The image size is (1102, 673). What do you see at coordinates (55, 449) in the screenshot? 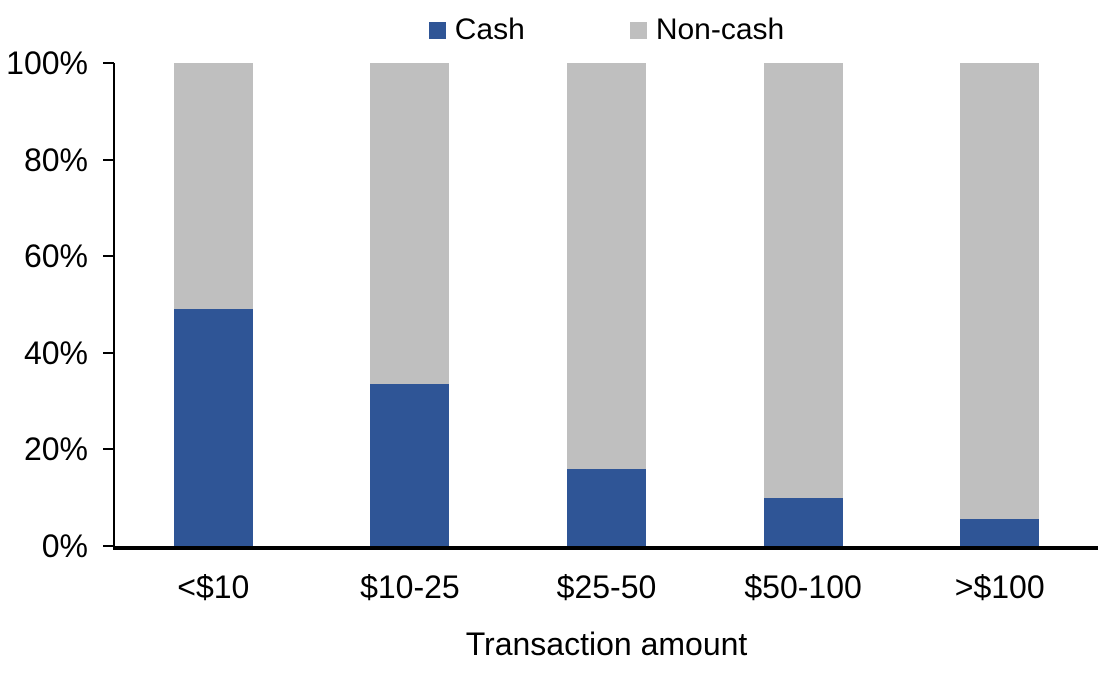
I see `y-tick-label: 20%` at bounding box center [55, 449].